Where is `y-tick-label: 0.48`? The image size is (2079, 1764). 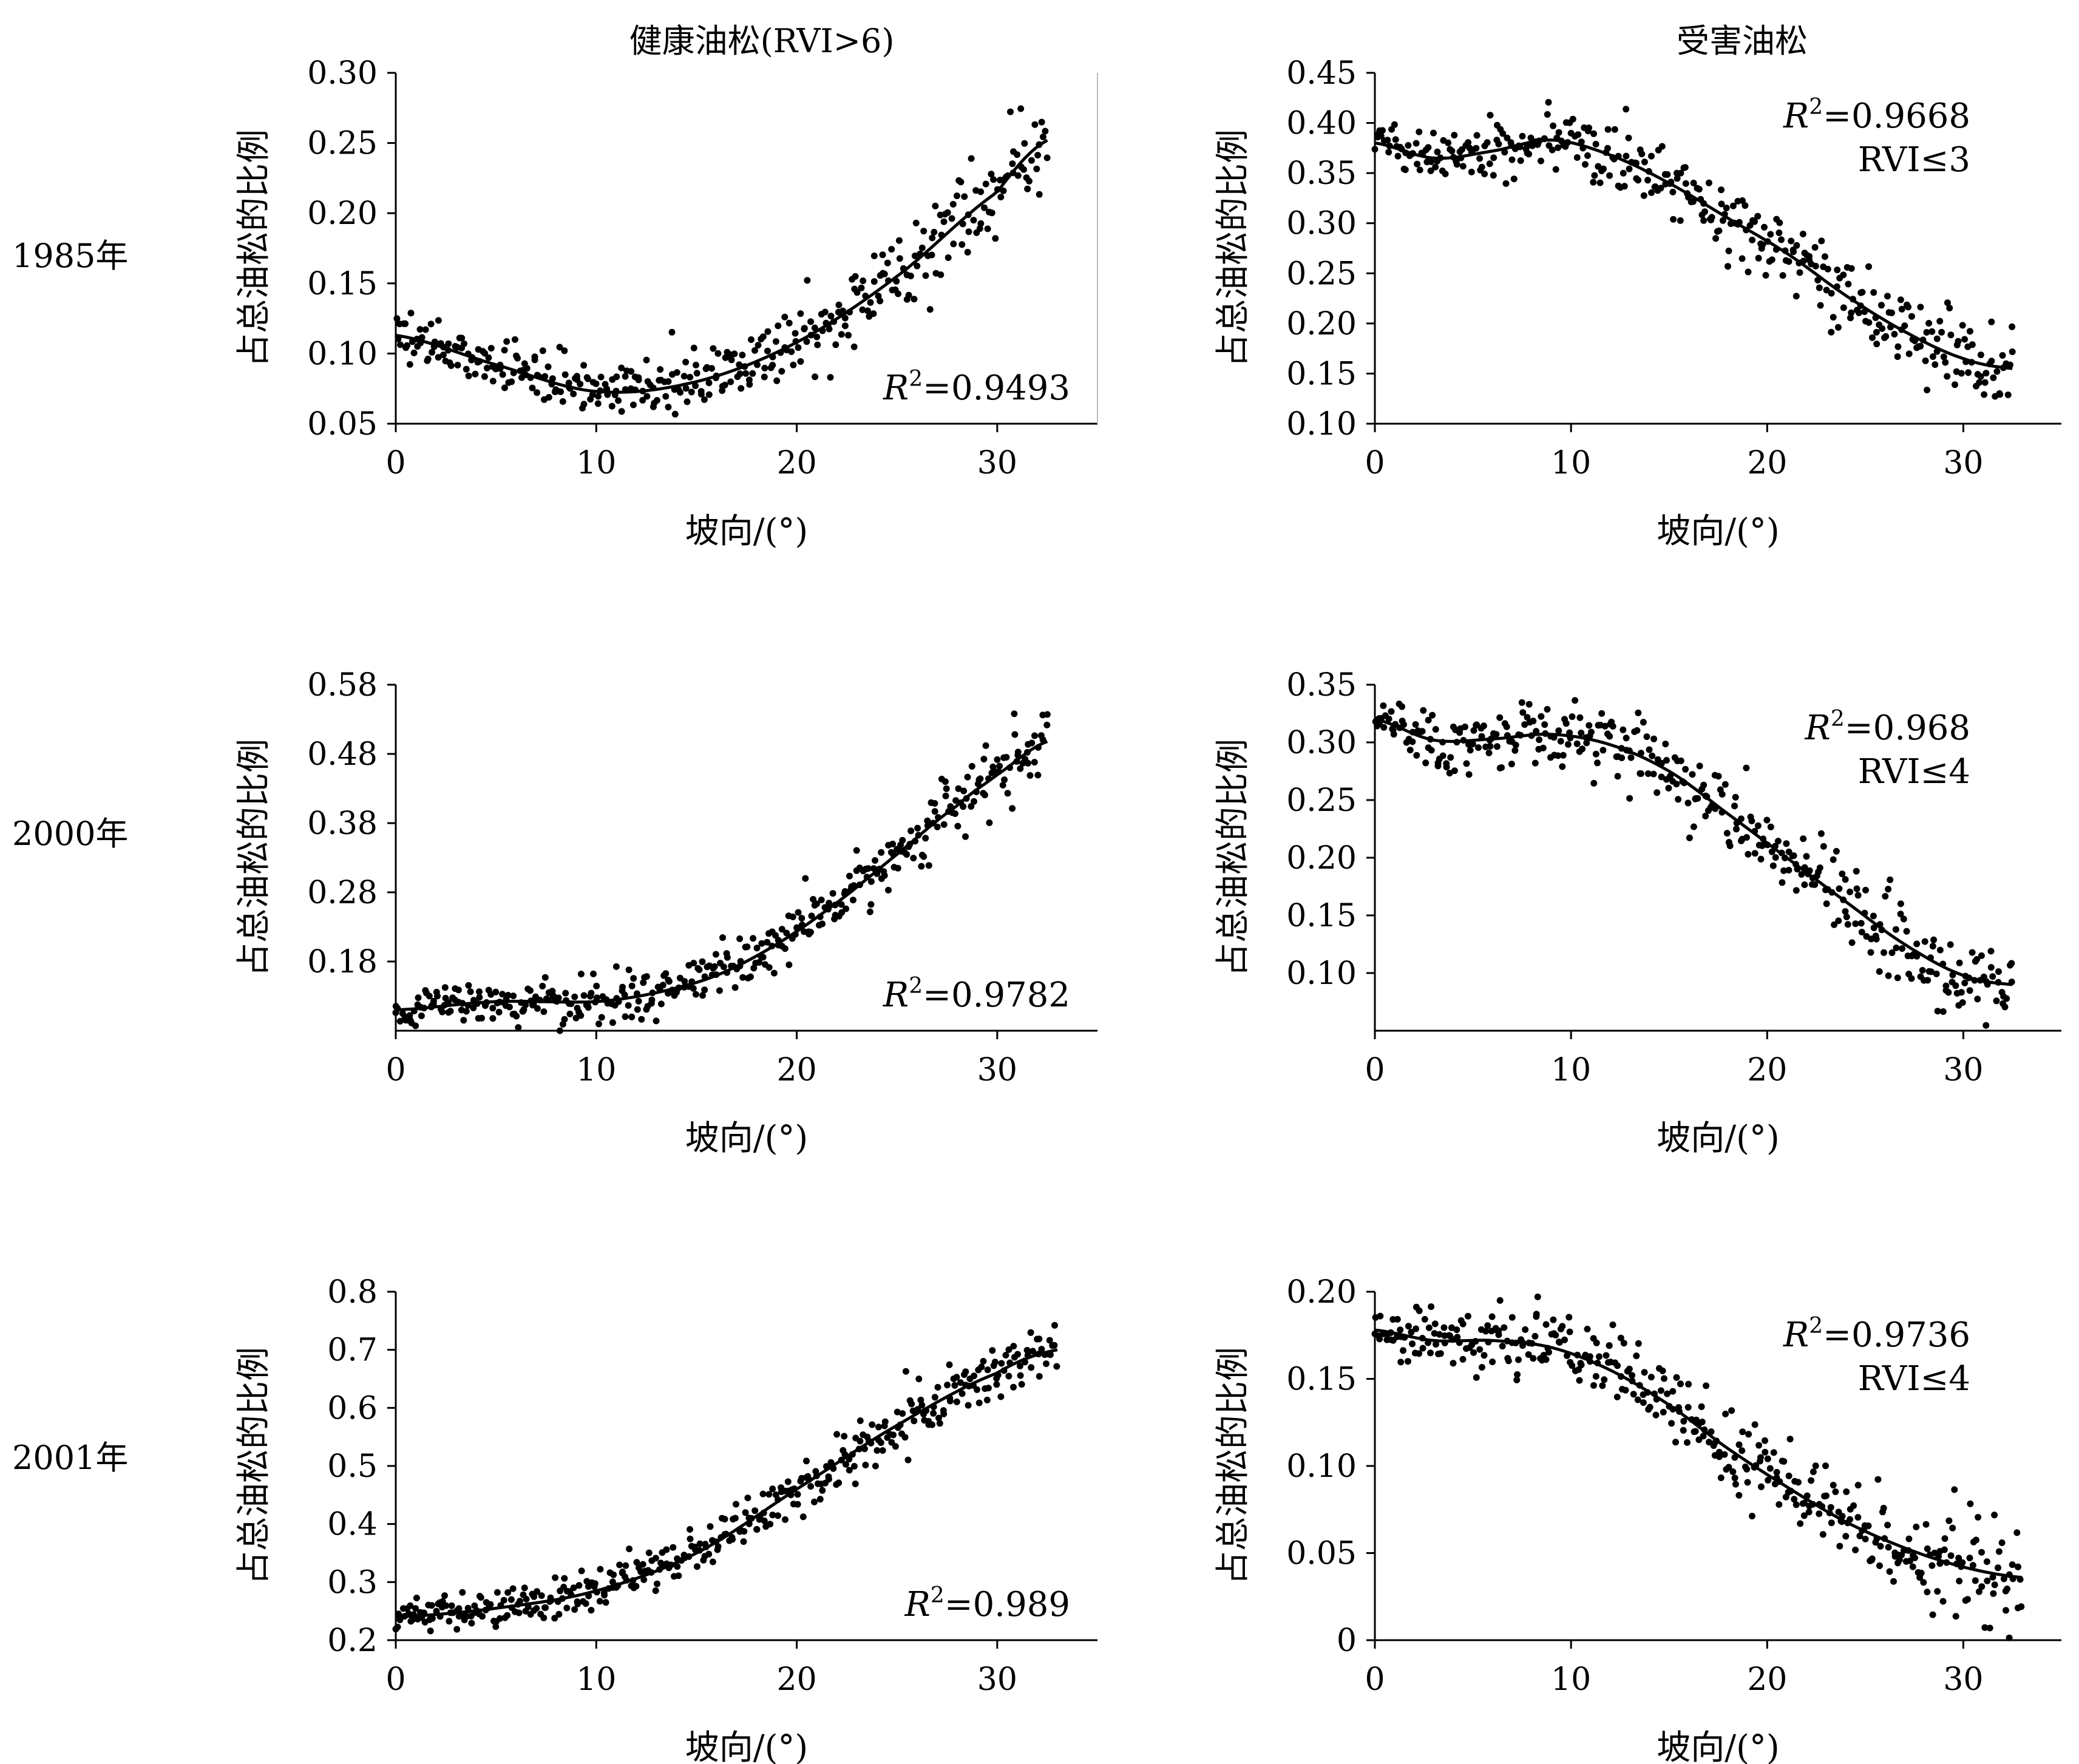 y-tick-label: 0.48 is located at coordinates (343, 754).